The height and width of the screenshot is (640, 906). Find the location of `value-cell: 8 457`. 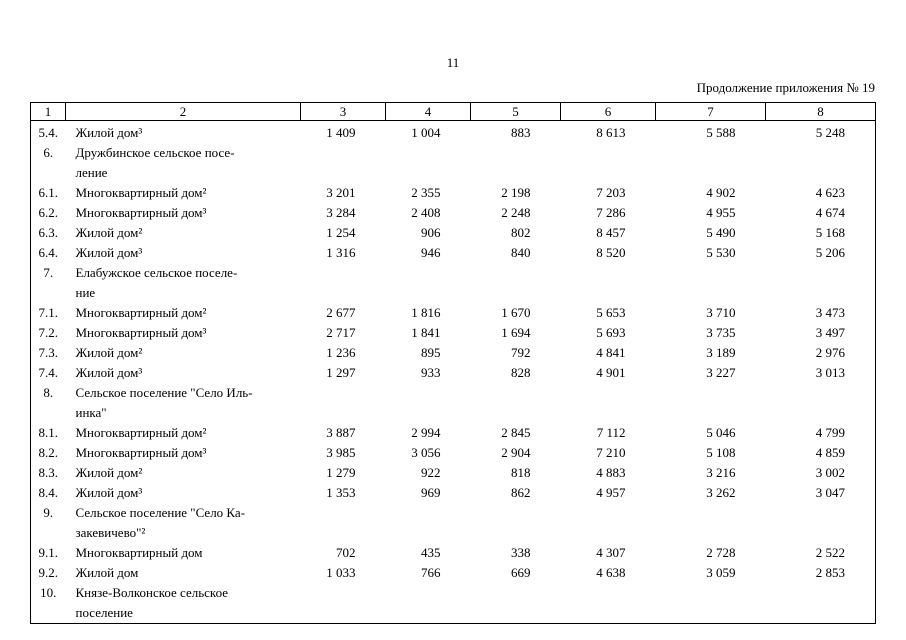

value-cell: 8 457 is located at coordinates (611, 232).